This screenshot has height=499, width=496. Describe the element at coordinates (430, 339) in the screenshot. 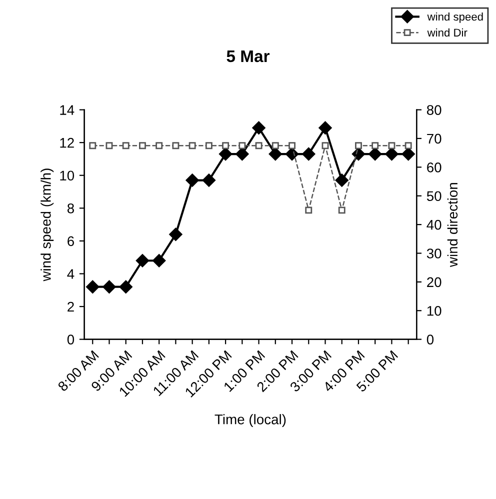

I see `y2-tick-label: 0` at that location.